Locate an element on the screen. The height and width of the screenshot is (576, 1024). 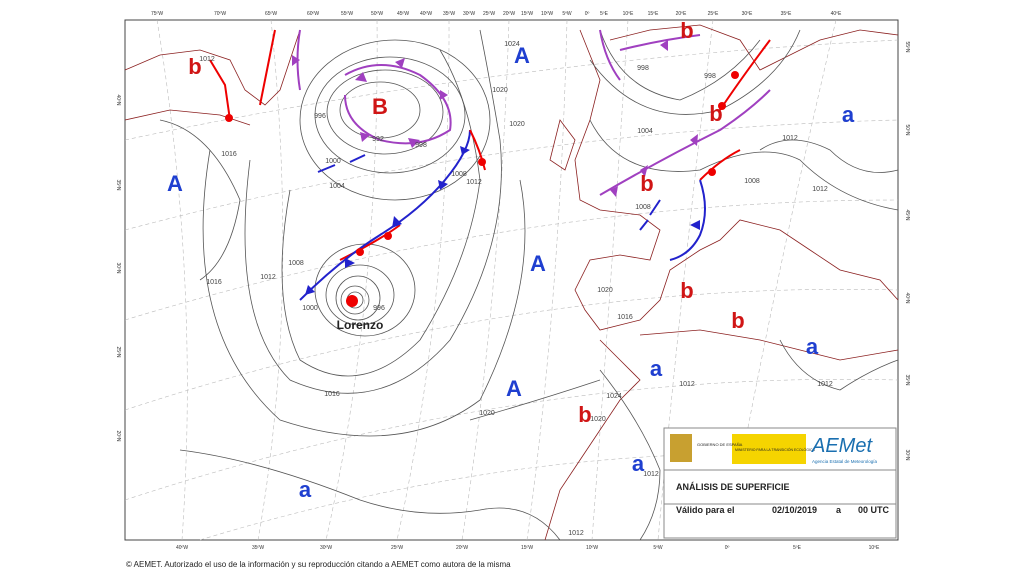
lat-label: 30ºN is located at coordinates (907, 455).